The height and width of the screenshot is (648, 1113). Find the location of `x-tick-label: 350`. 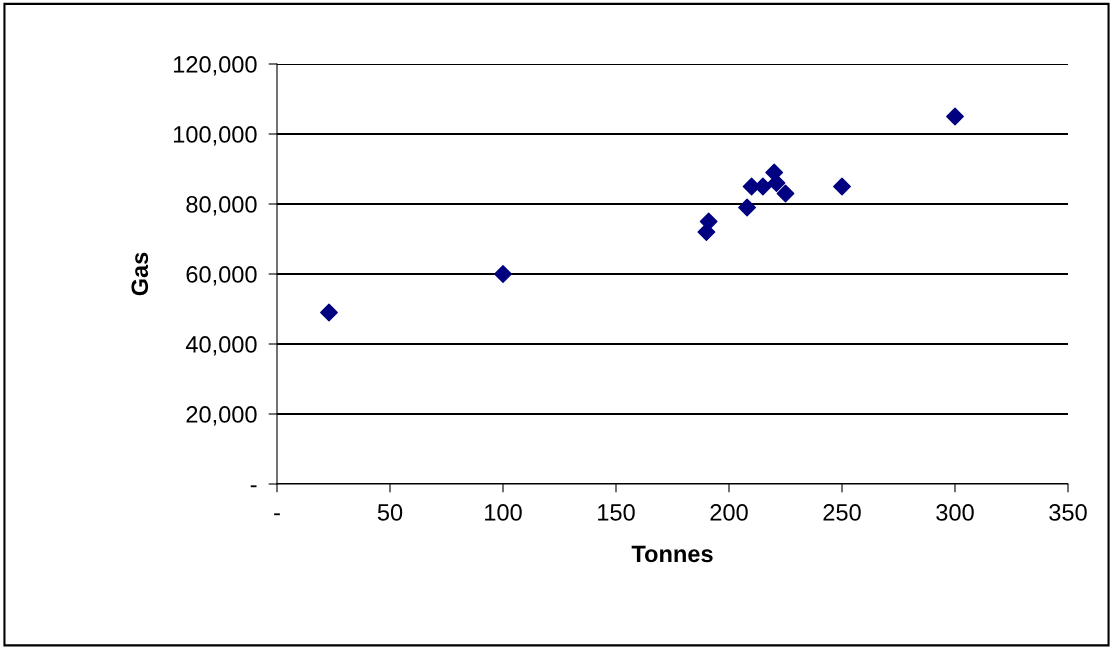

x-tick-label: 350 is located at coordinates (1068, 512).